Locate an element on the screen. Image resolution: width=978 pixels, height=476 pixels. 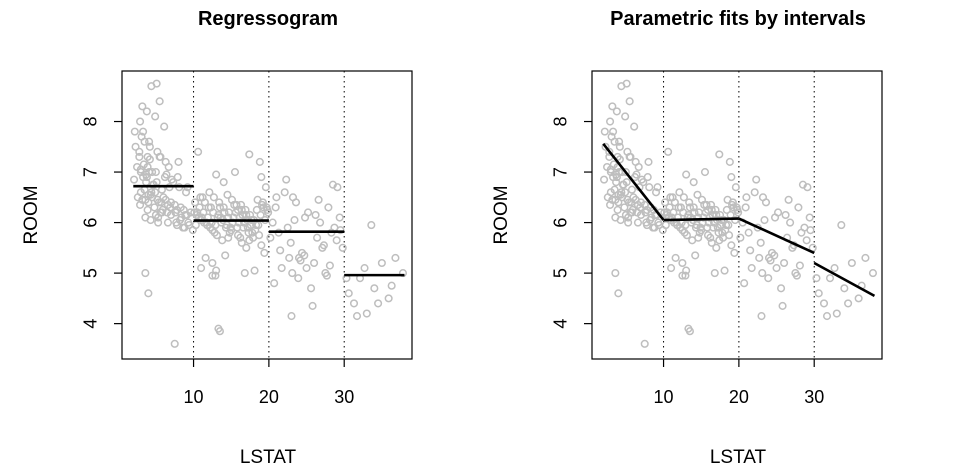
x-tick-label: 20 is located at coordinates (739, 397).